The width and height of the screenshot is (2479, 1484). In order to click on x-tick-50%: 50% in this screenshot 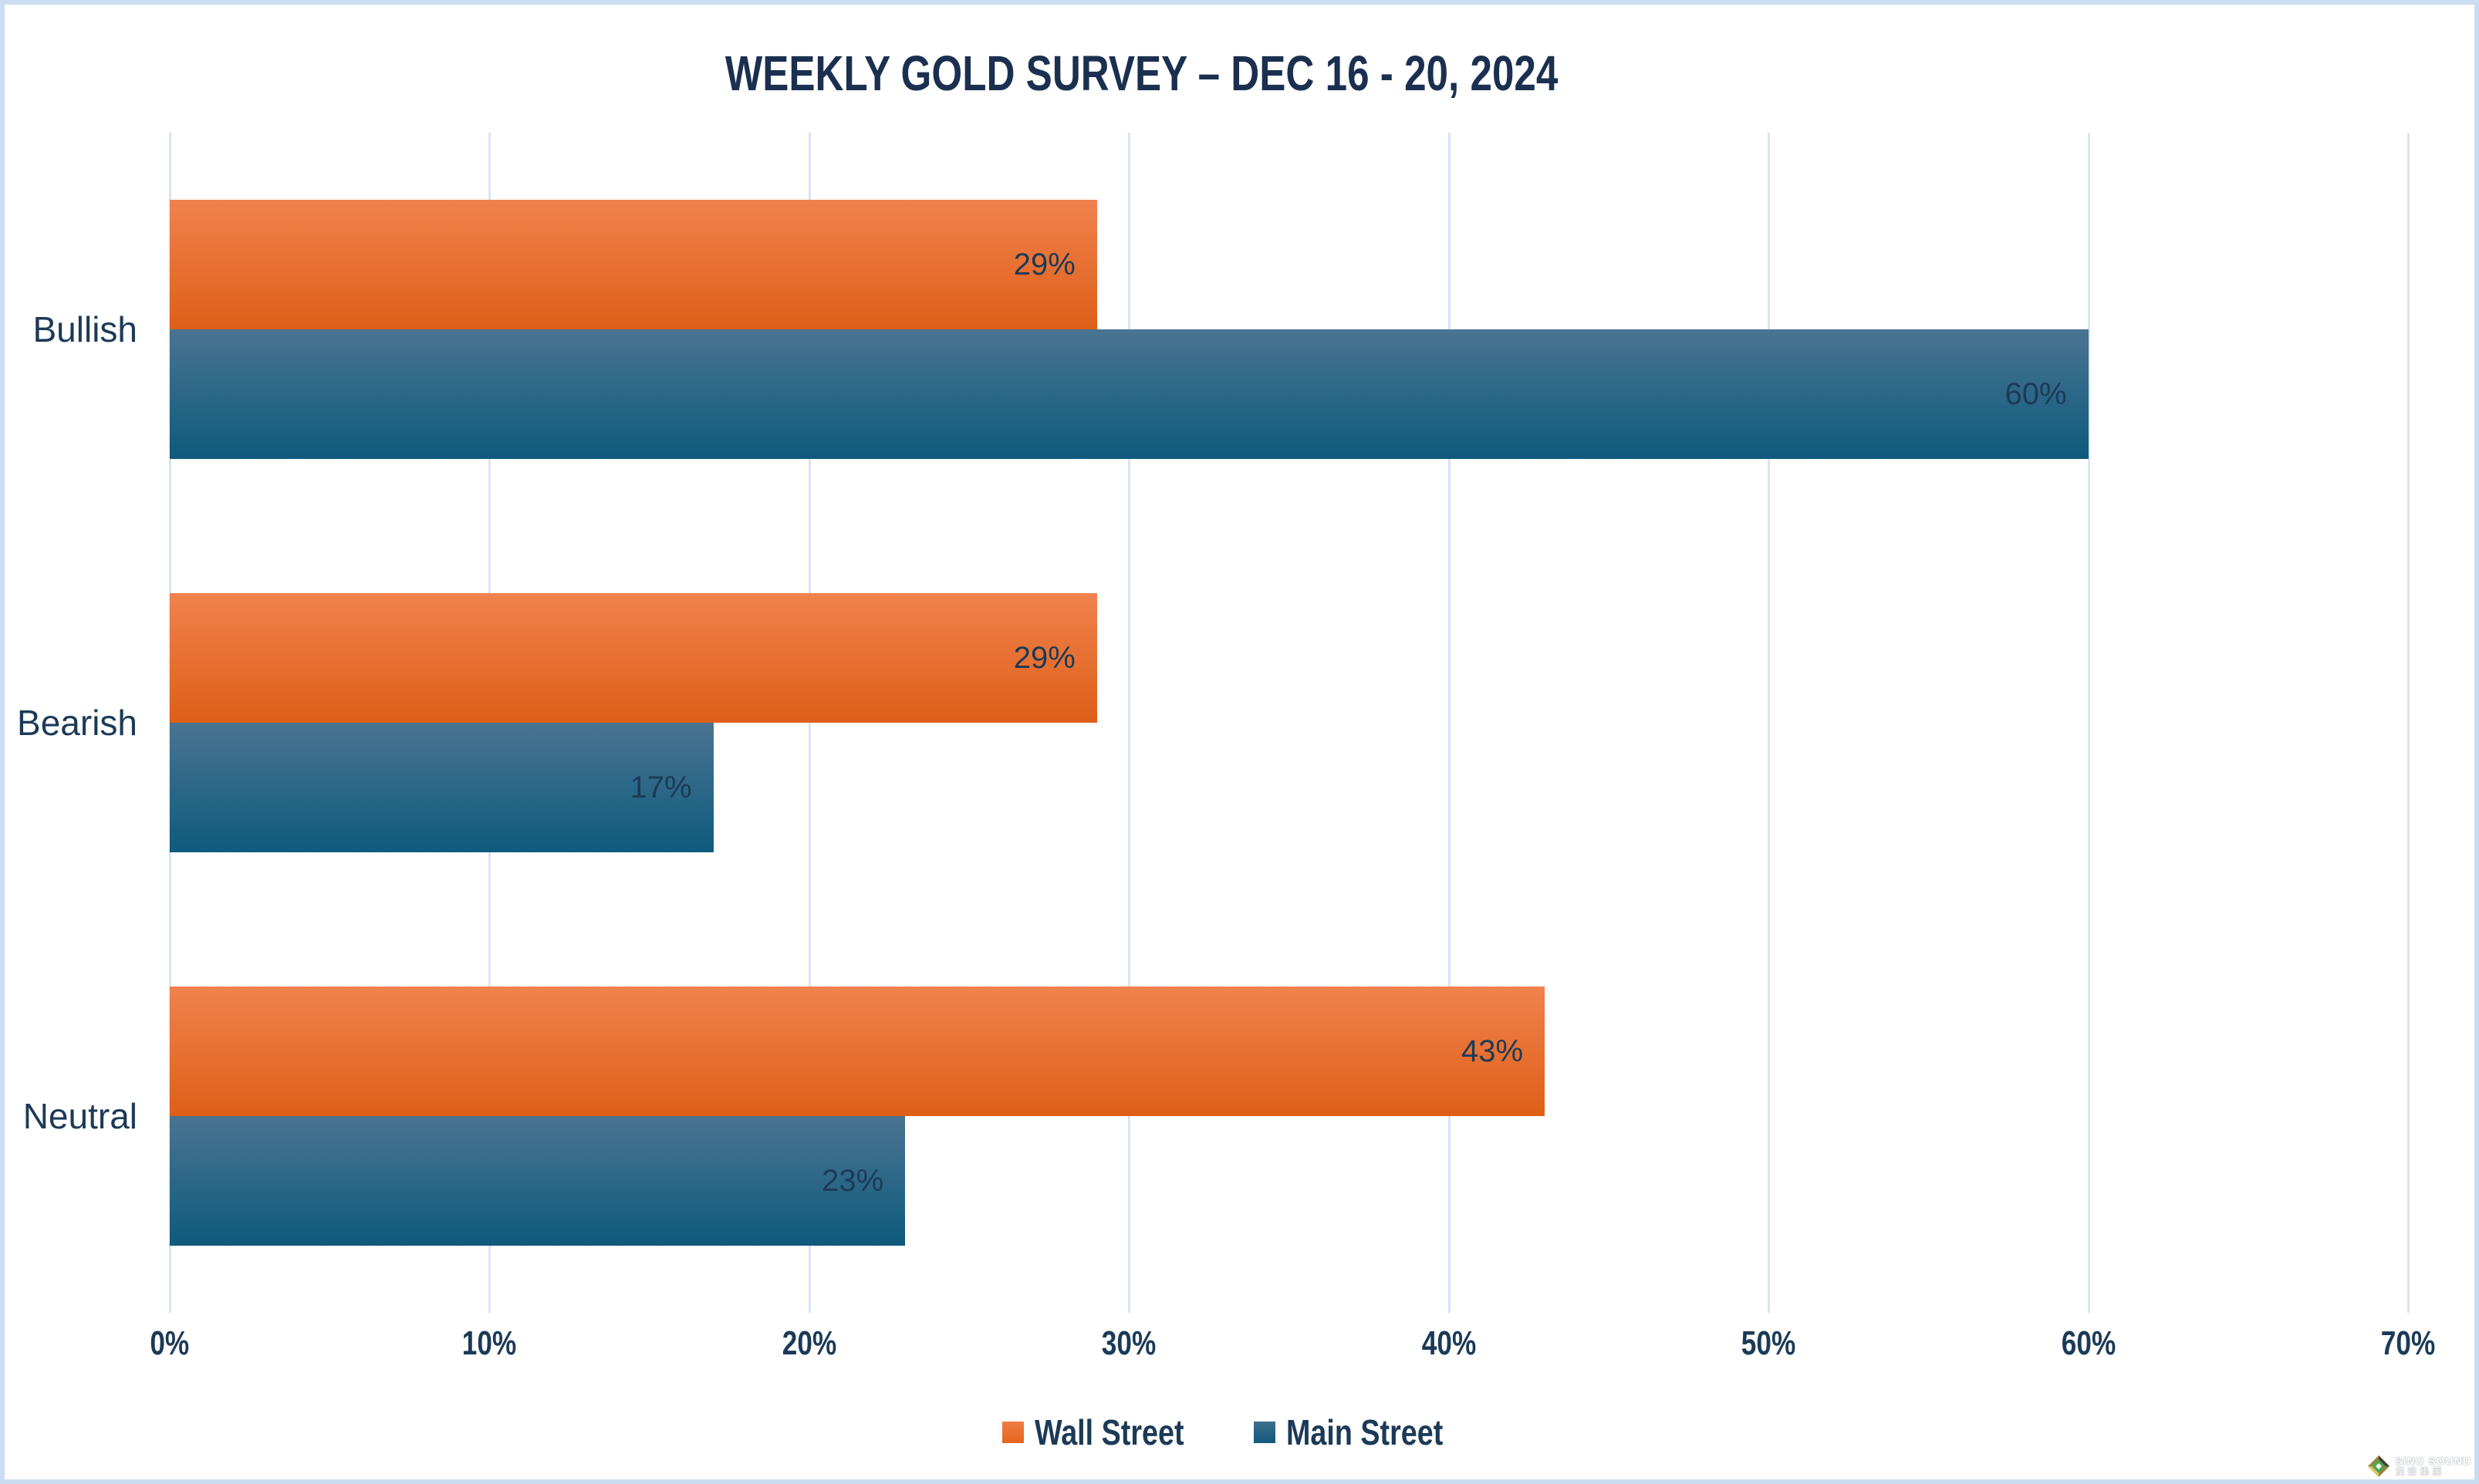, I will do `click(1768, 1343)`.